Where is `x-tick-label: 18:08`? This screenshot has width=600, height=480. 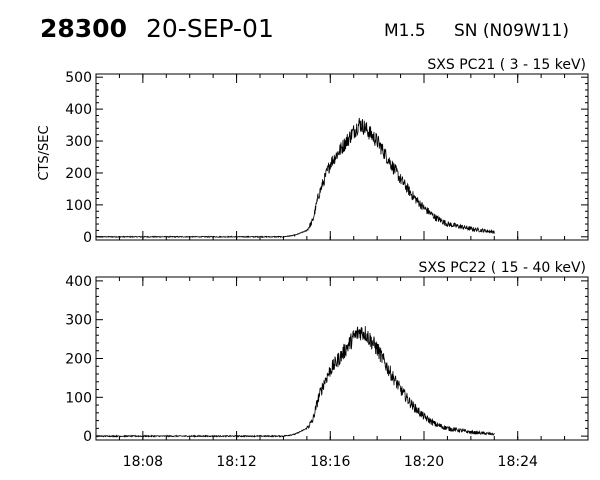
x-tick-label: 18:08 is located at coordinates (143, 462).